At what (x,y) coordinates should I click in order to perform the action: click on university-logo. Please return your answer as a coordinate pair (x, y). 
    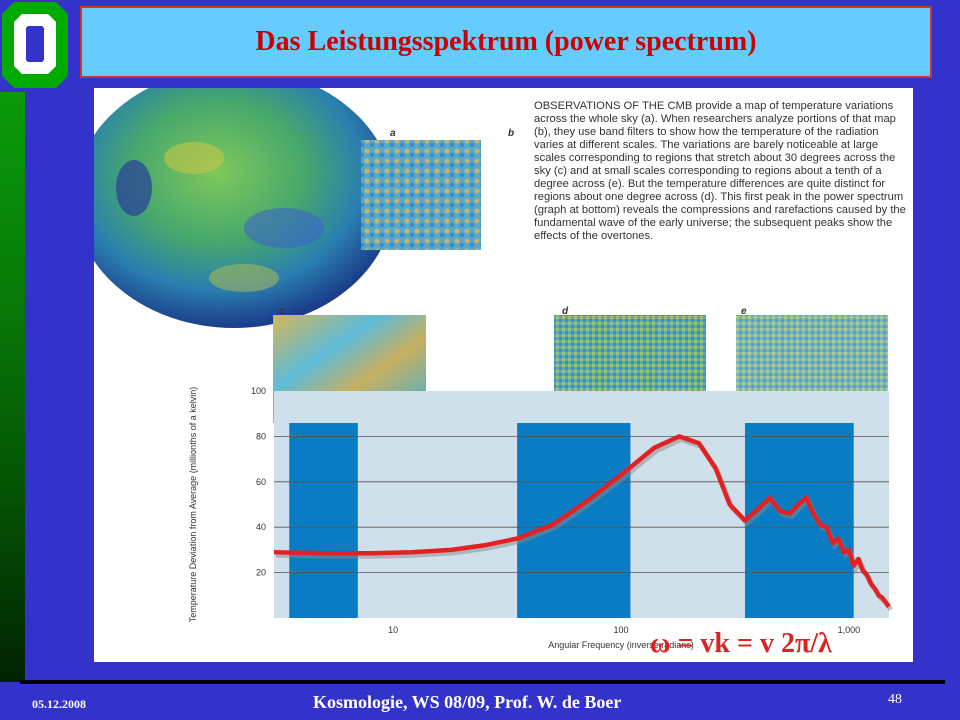
    Looking at the image, I should click on (35, 45).